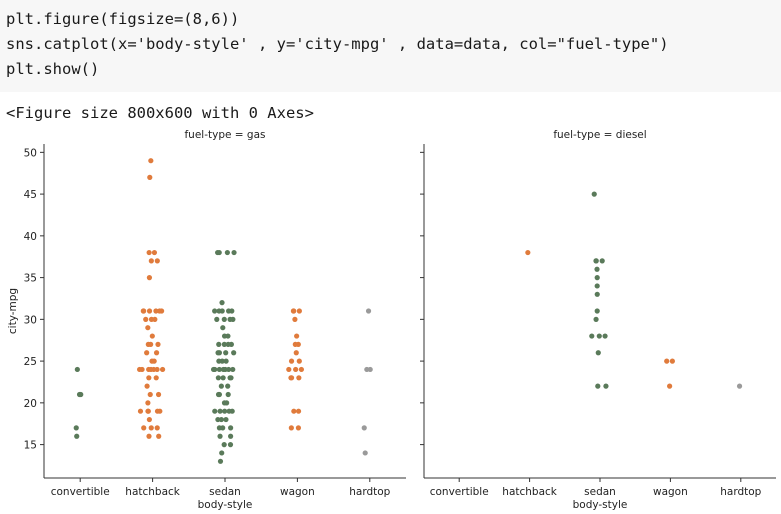  What do you see at coordinates (30, 237) in the screenshot?
I see `y-tick-label: 40` at bounding box center [30, 237].